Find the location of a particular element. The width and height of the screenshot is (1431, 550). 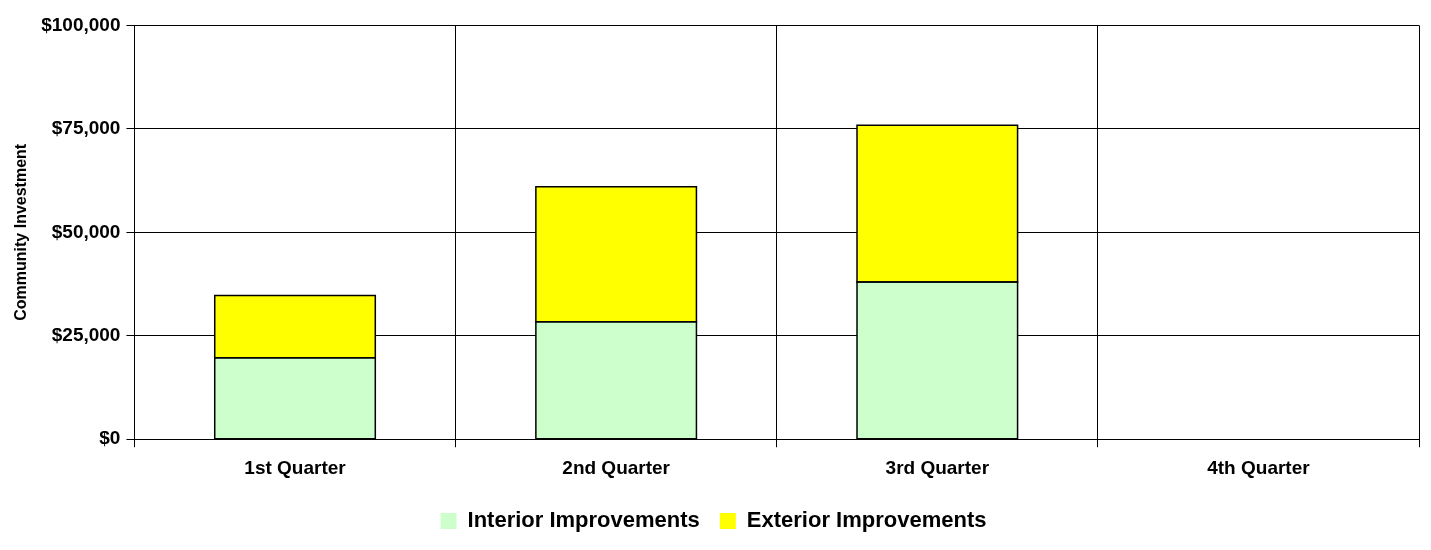

y-axis-title: Community Investment is located at coordinates (21, 232).